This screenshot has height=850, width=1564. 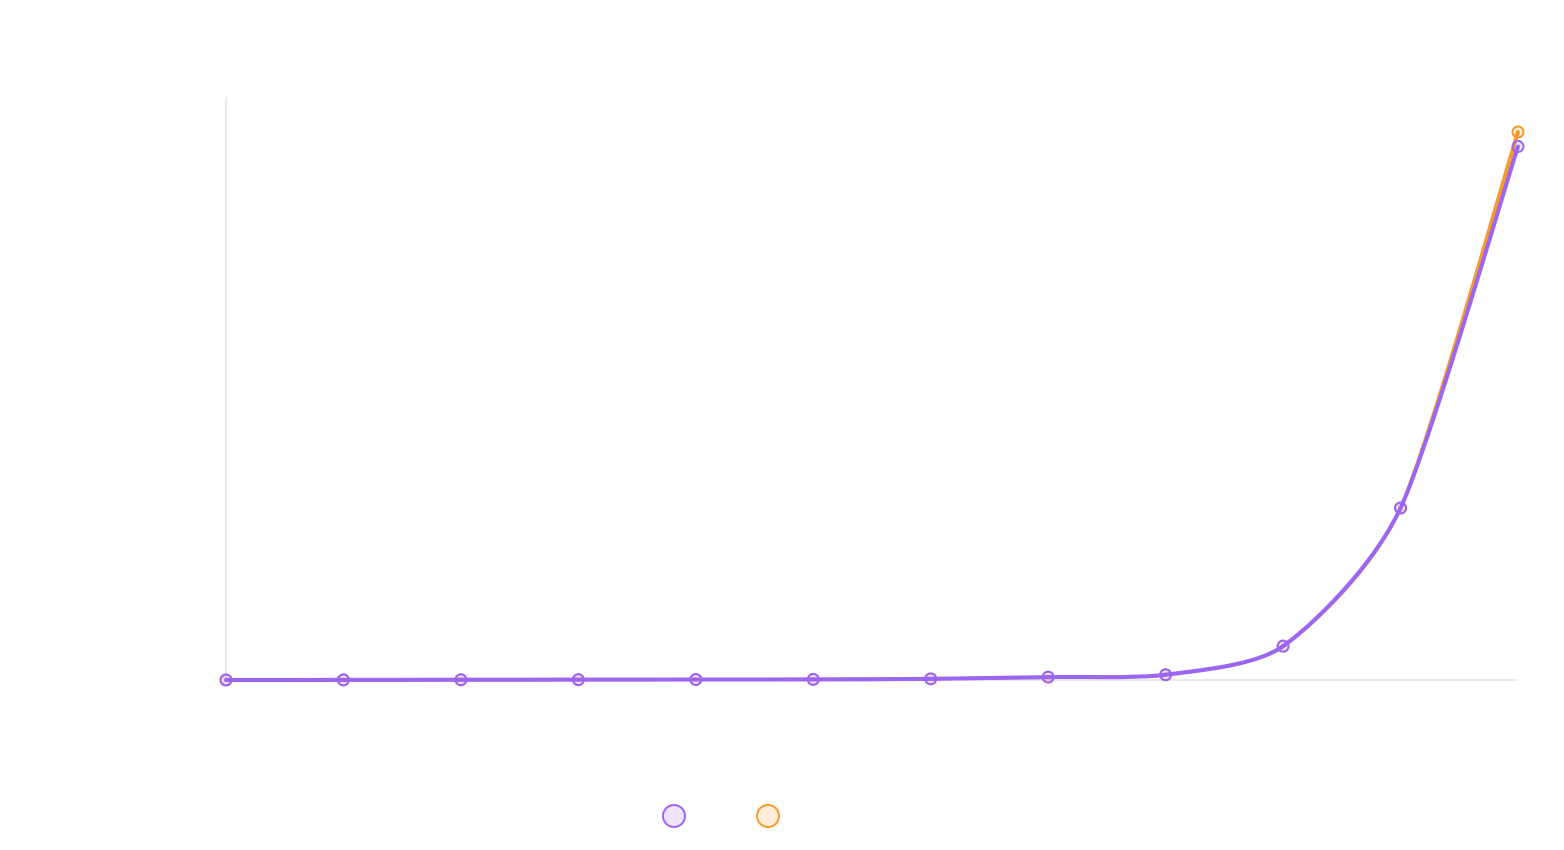 I want to click on legend, so click(x=721, y=816).